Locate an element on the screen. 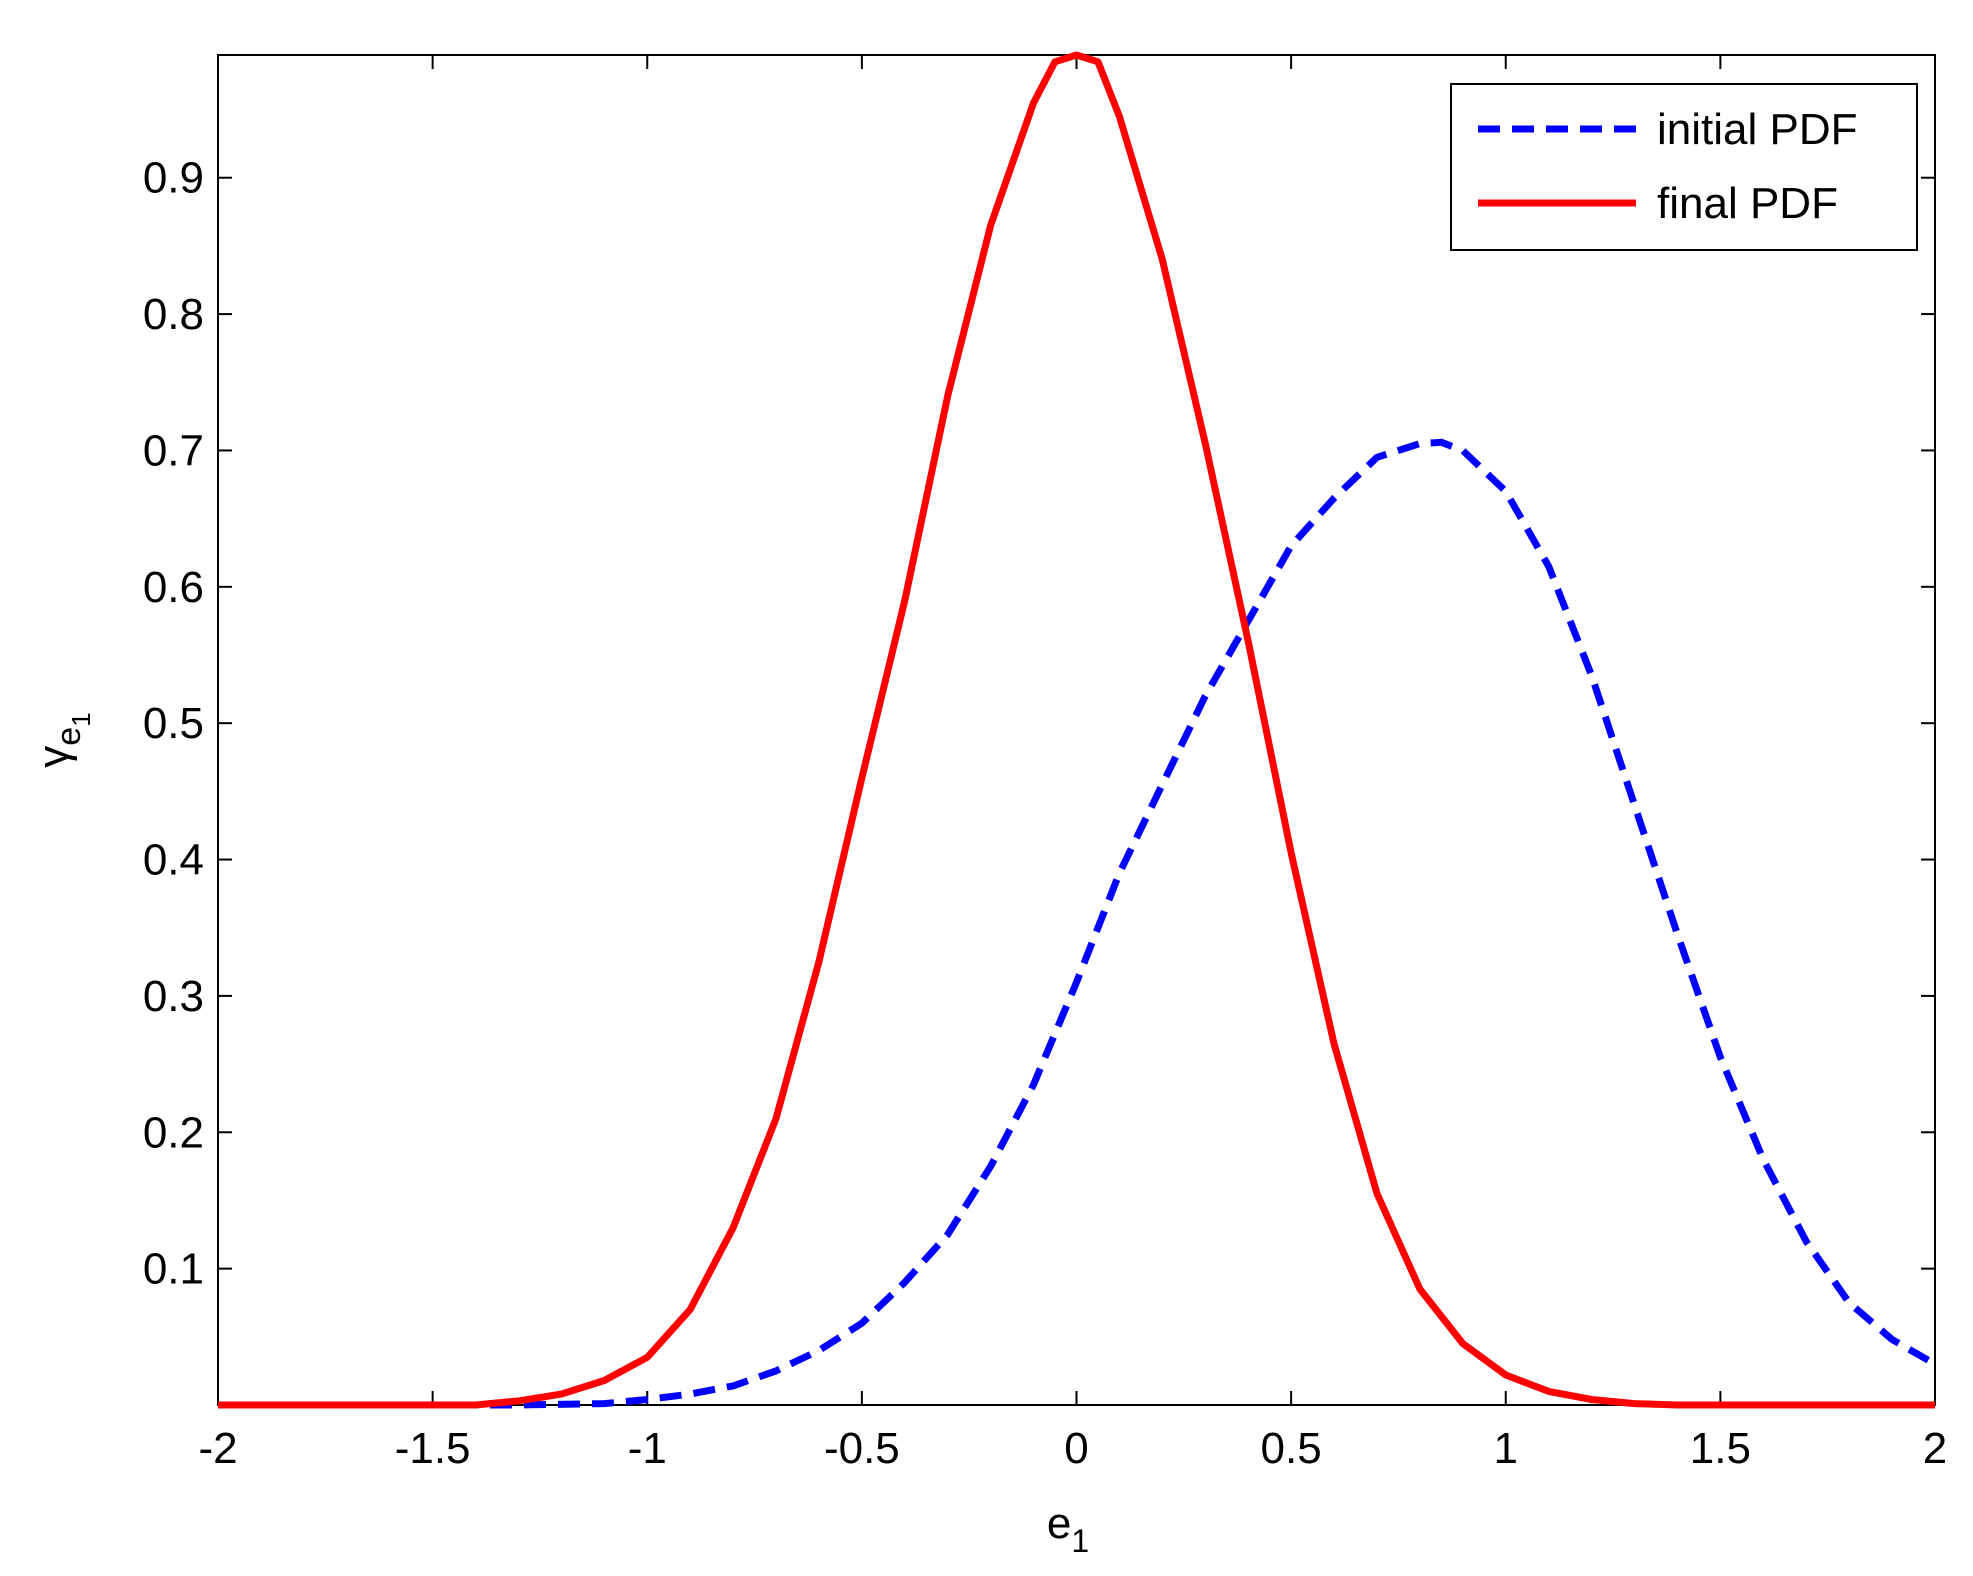 The width and height of the screenshot is (1973, 1576). y-axis-label-subsubscript: 1 is located at coordinates (81, 719).